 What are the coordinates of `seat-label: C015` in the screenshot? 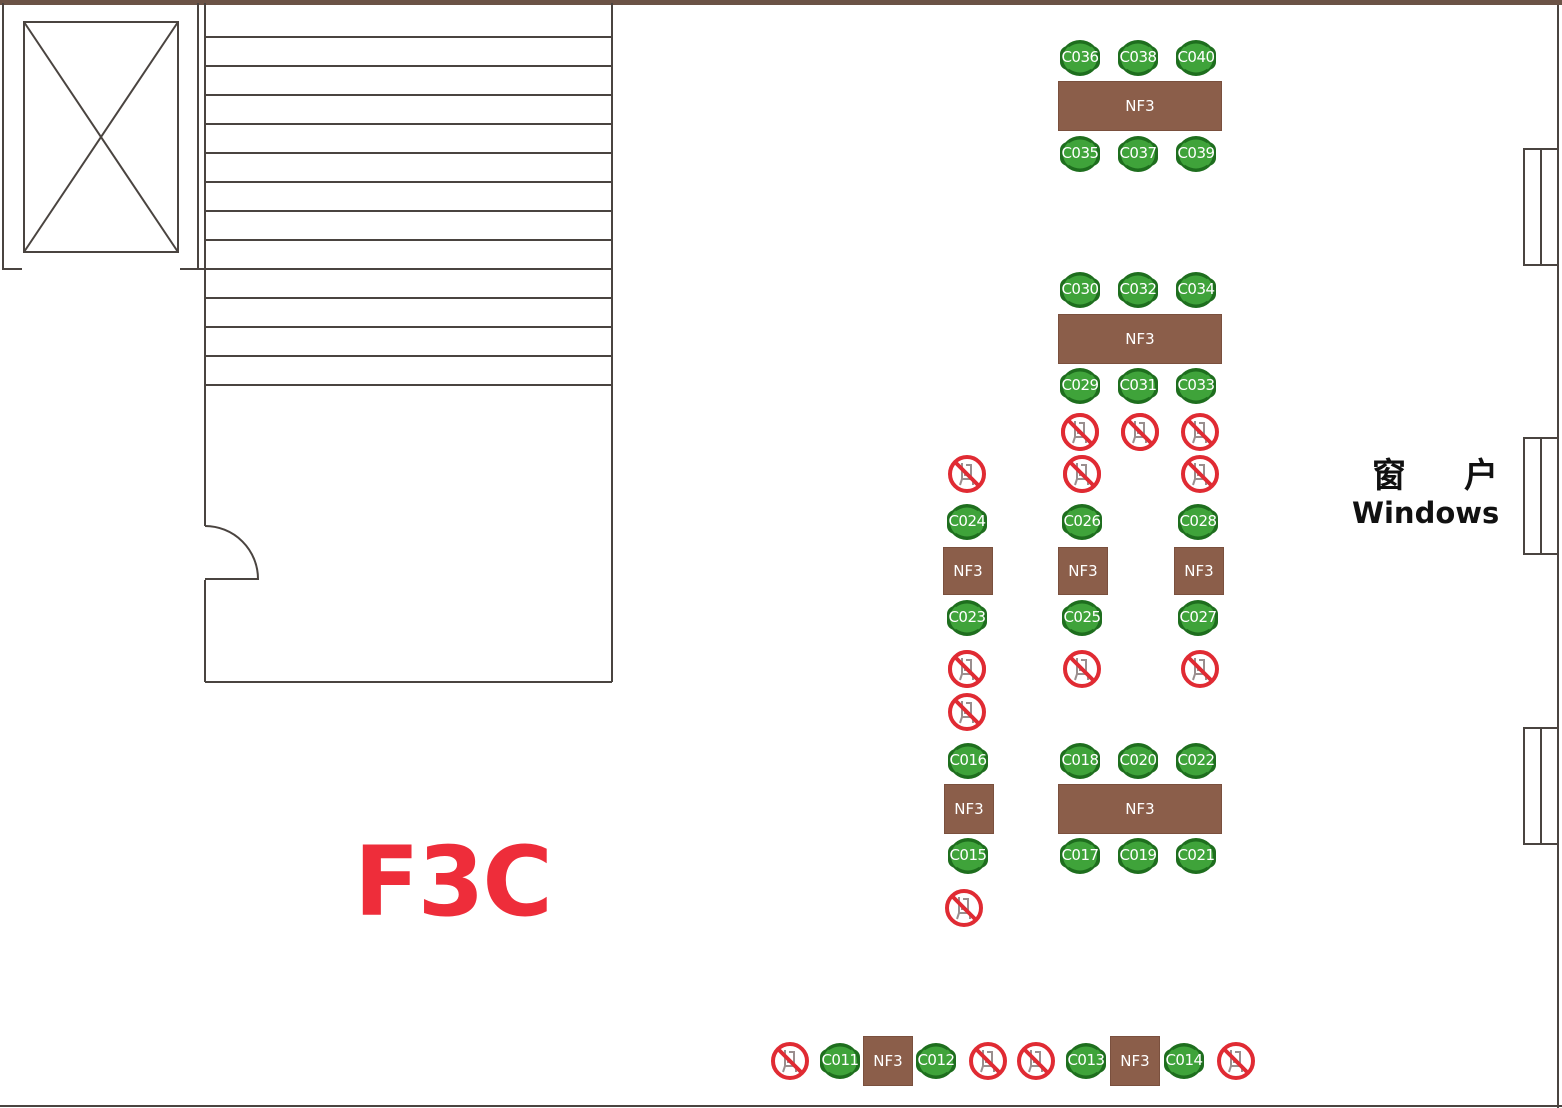 It's located at (968, 855).